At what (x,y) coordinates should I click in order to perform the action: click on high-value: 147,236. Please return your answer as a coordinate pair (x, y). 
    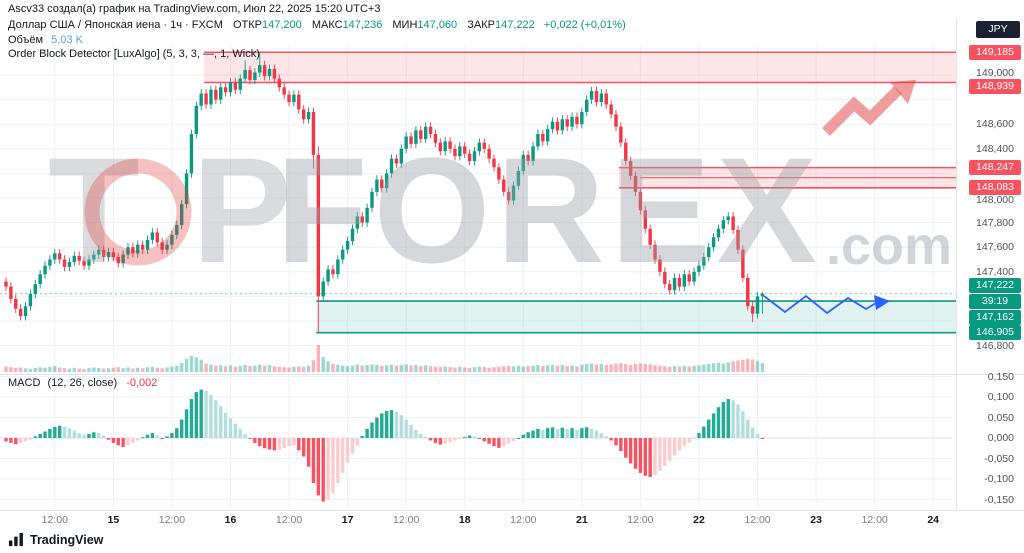
    Looking at the image, I should click on (362, 25).